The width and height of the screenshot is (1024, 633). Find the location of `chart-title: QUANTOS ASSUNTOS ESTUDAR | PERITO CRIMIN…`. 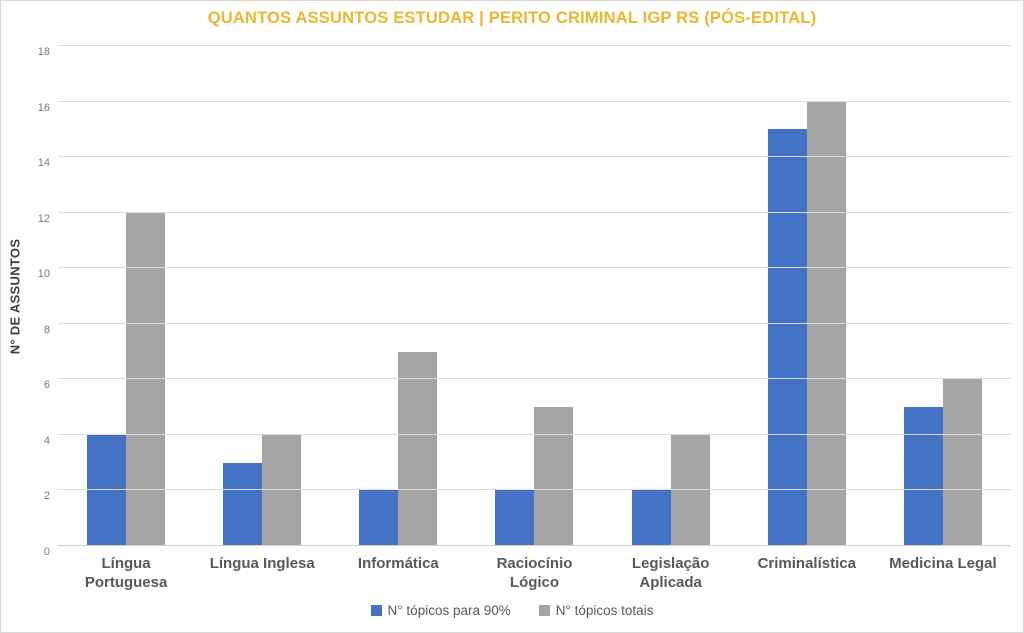

chart-title: QUANTOS ASSUNTOS ESTUDAR | PERITO CRIMIN… is located at coordinates (512, 18).